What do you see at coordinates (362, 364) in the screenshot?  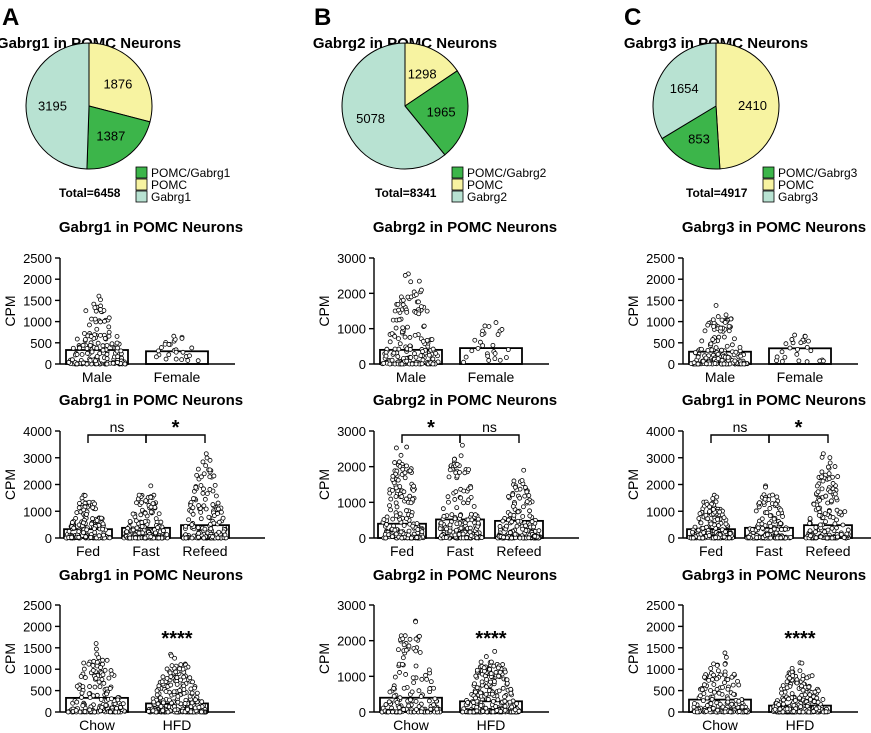 I see `y-tick-label: 0` at bounding box center [362, 364].